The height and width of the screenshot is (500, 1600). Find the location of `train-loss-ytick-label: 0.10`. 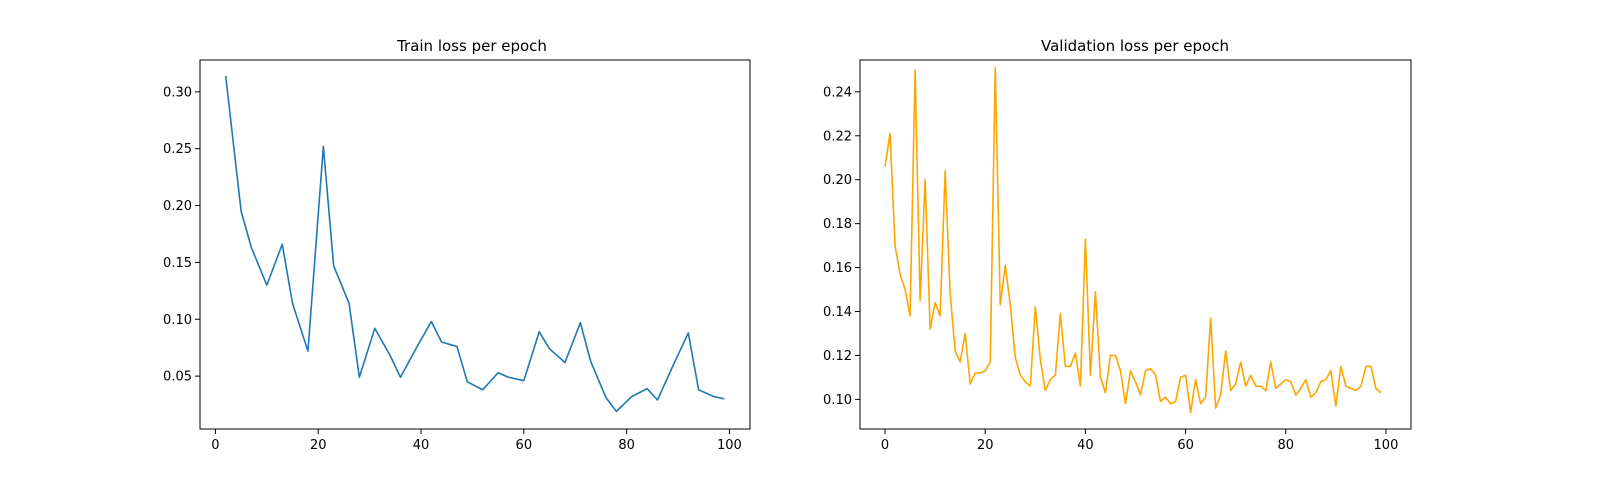

train-loss-ytick-label: 0.10 is located at coordinates (177, 320).